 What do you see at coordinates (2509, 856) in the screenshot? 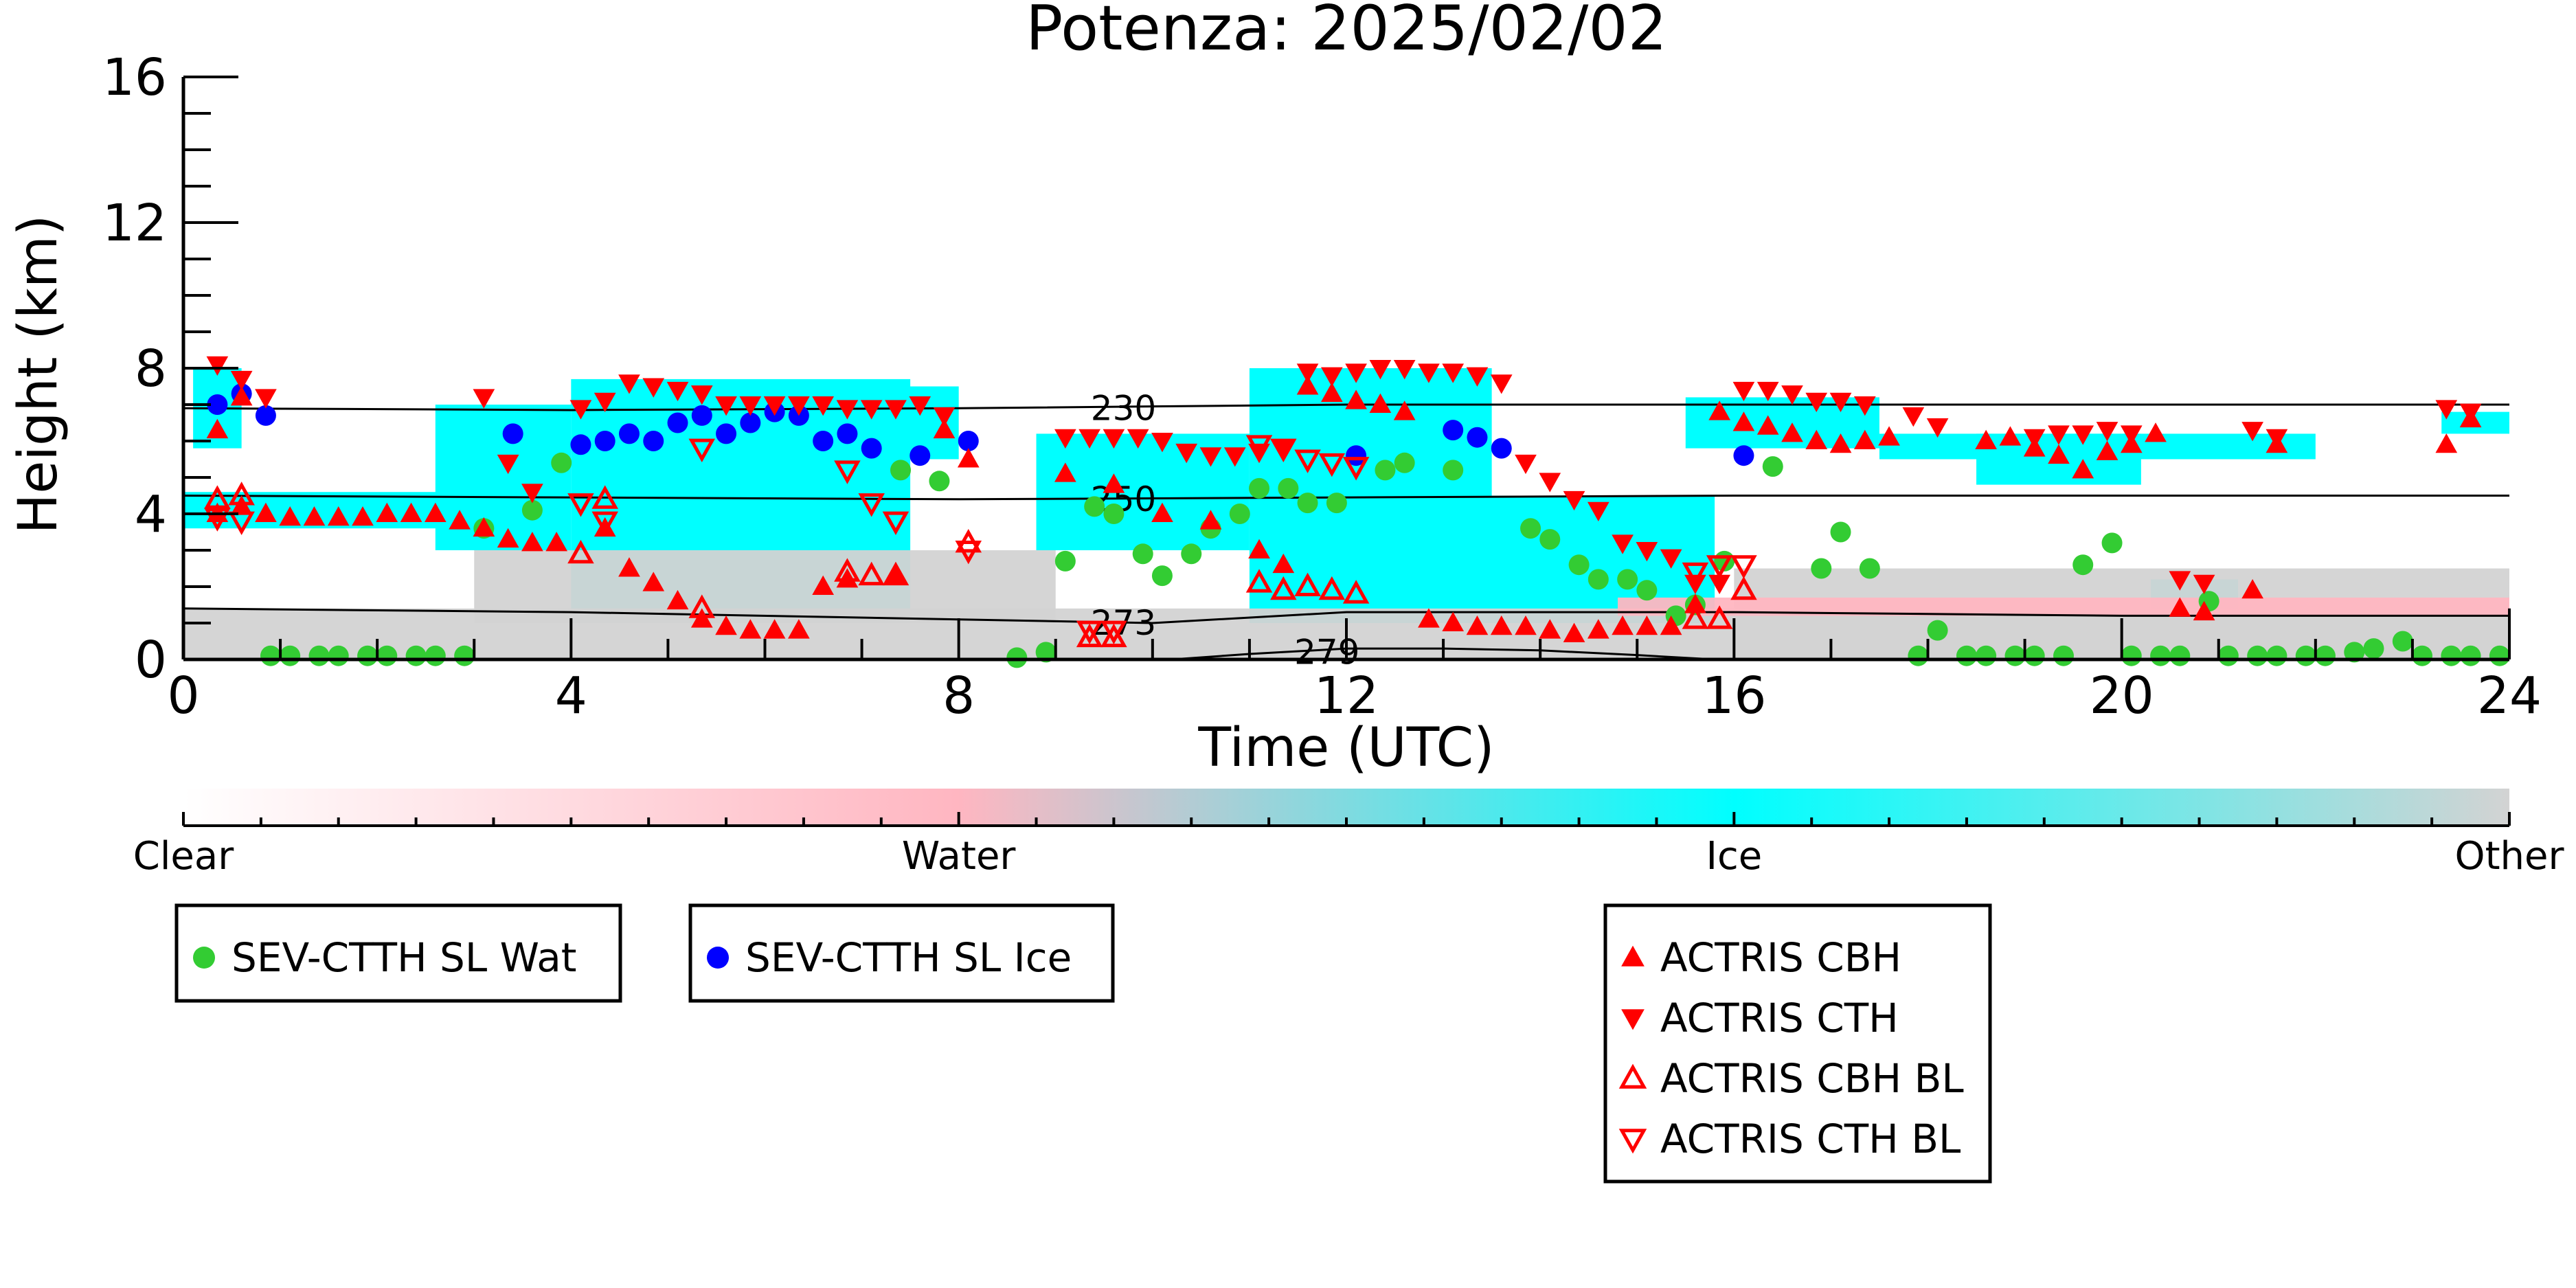
I see `colorbar-label: Other` at bounding box center [2509, 856].